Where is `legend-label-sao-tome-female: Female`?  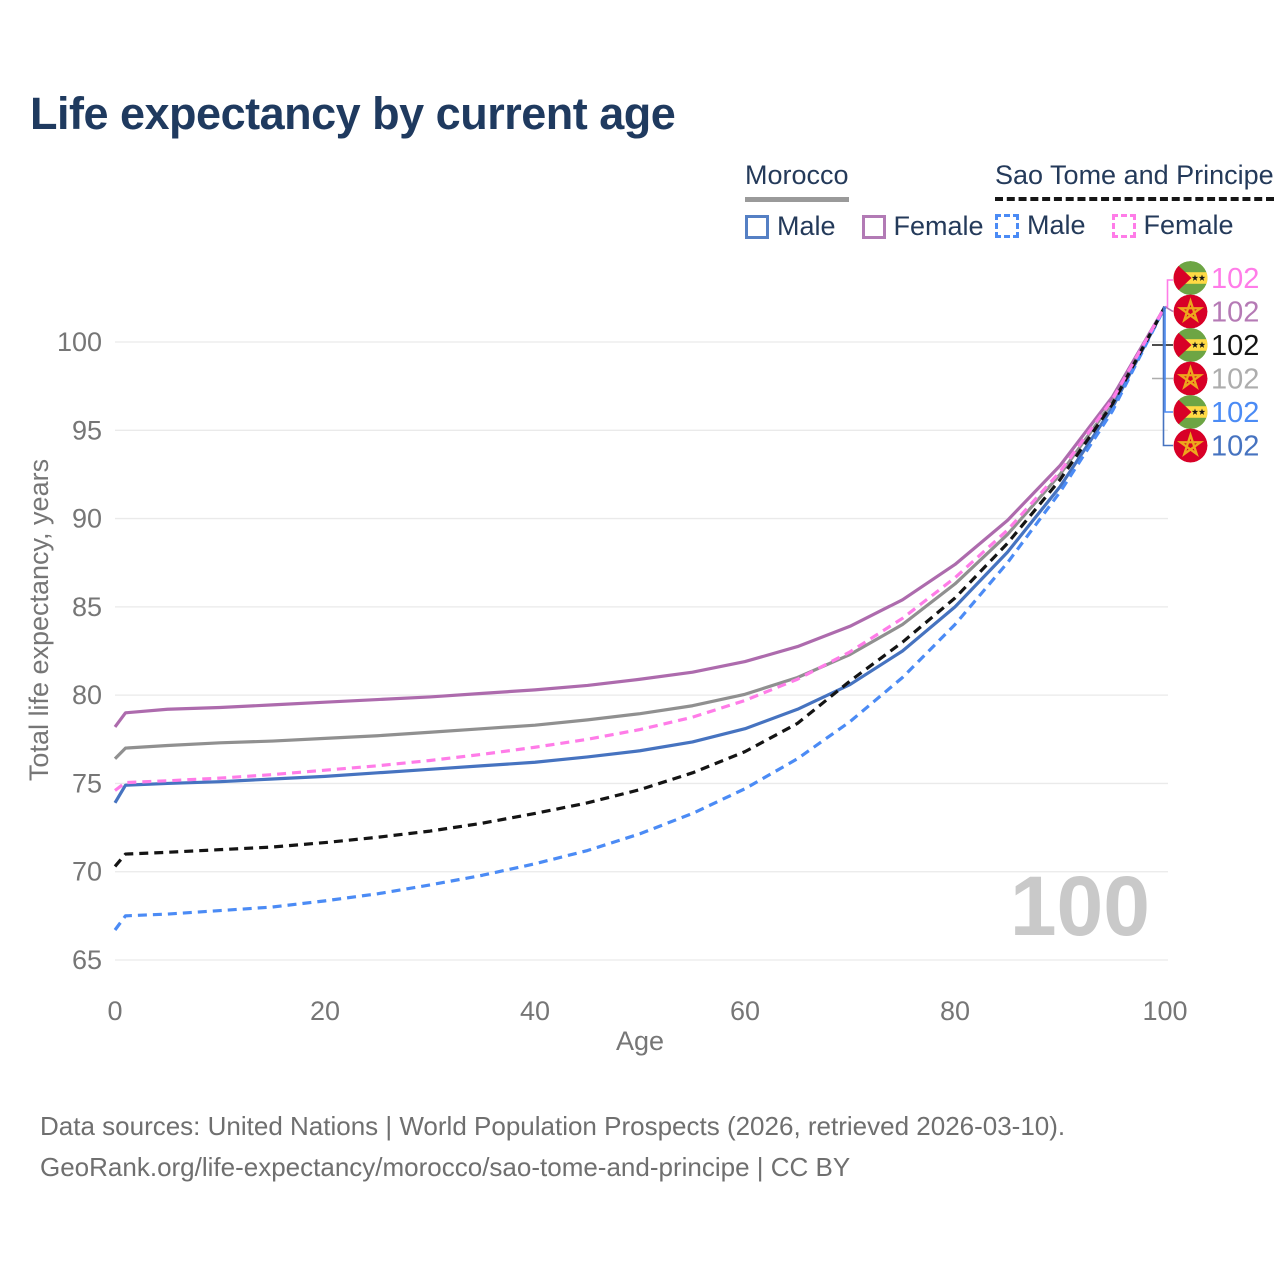
legend-label-sao-tome-female: Female is located at coordinates (1188, 225).